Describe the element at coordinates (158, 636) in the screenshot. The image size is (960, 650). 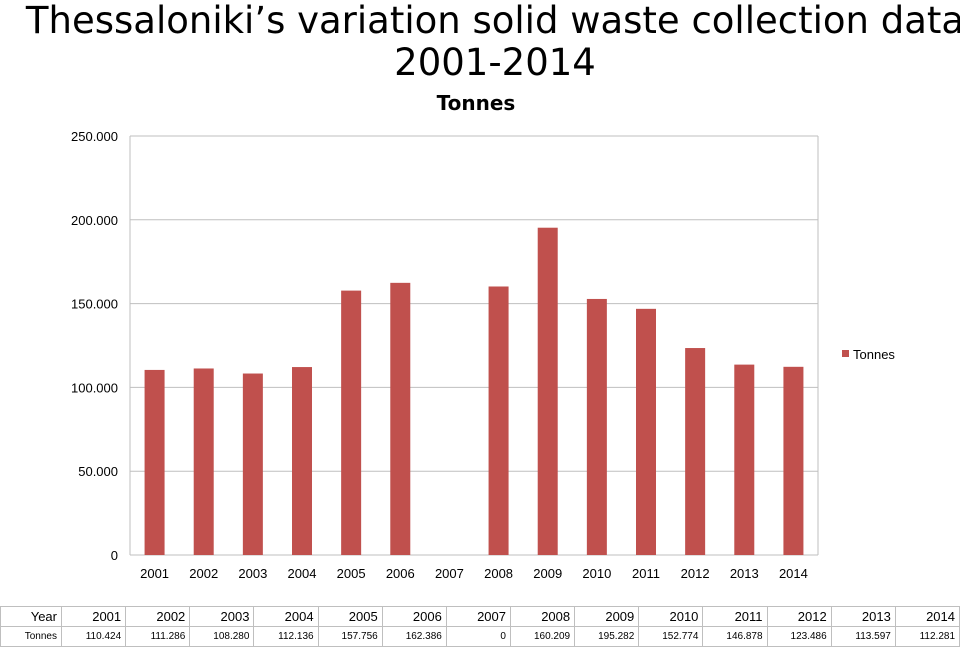
I see `table-value-cell: 111.286` at that location.